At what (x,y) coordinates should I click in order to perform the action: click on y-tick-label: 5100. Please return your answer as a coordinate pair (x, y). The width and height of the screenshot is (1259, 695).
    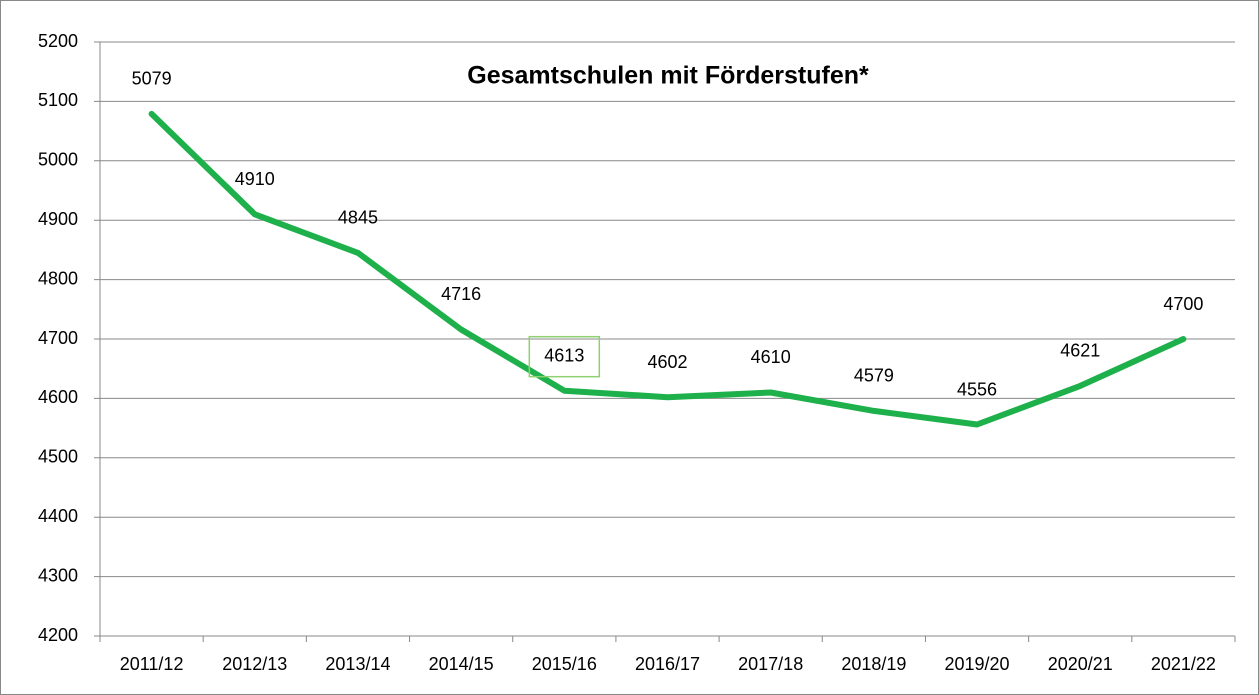
    Looking at the image, I should click on (58, 100).